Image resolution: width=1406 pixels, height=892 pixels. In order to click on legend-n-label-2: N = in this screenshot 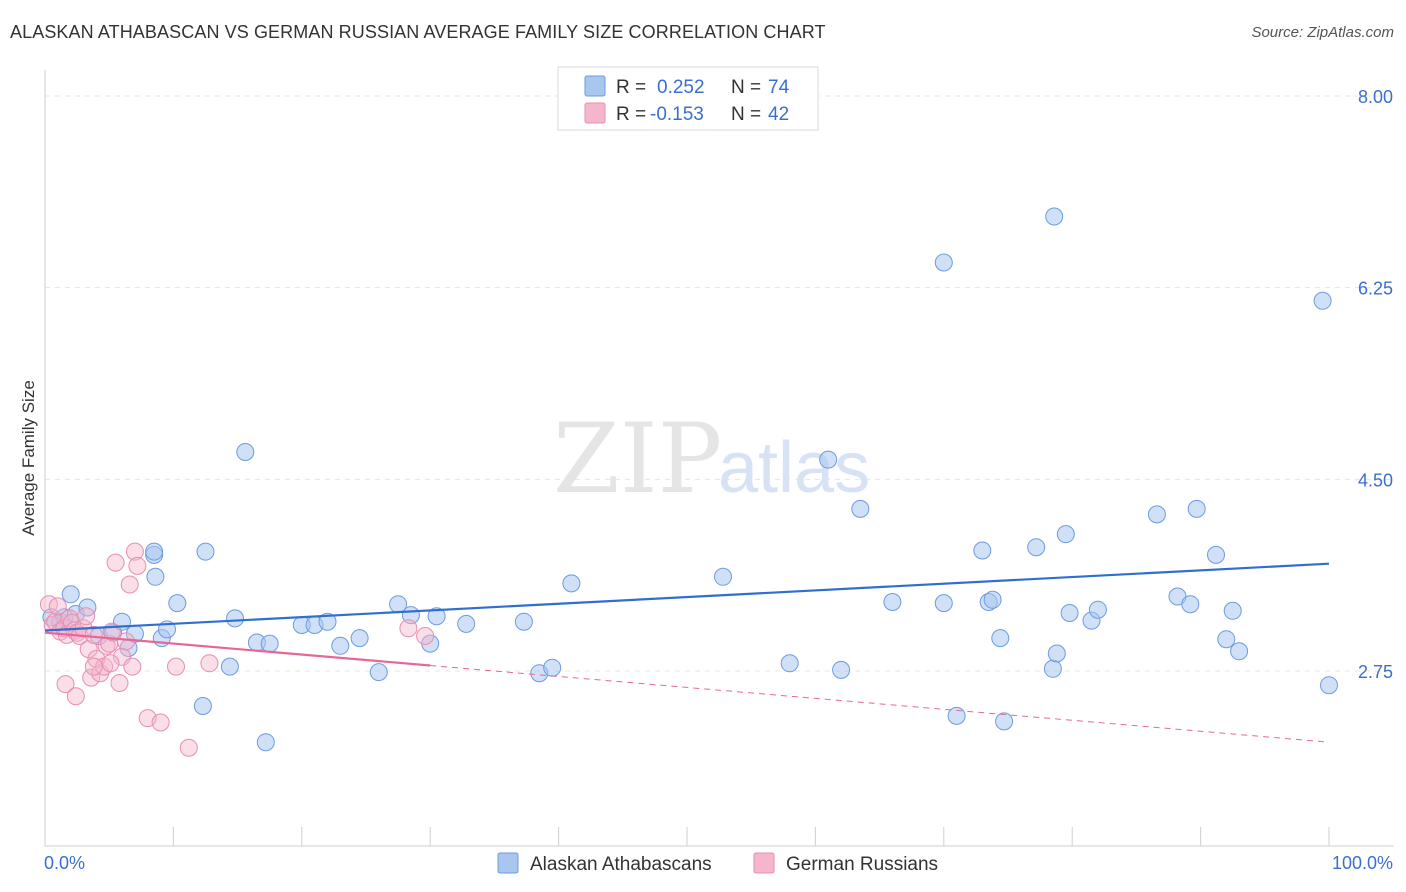, I will do `click(746, 114)`.